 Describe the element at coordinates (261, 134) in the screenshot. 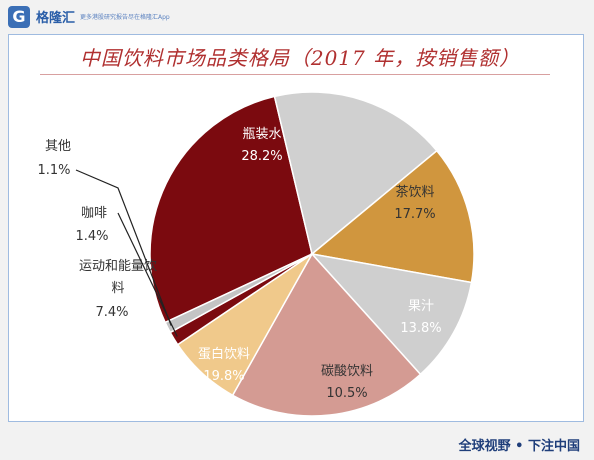

I see `slice-label-0: 瓶装水` at that location.